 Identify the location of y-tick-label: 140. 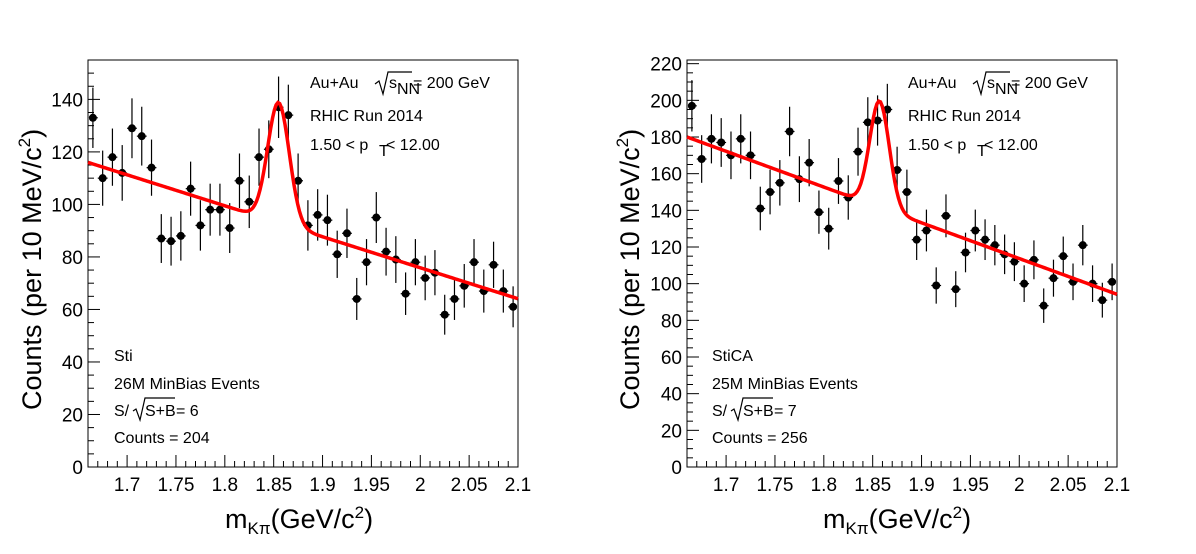
(666, 211).